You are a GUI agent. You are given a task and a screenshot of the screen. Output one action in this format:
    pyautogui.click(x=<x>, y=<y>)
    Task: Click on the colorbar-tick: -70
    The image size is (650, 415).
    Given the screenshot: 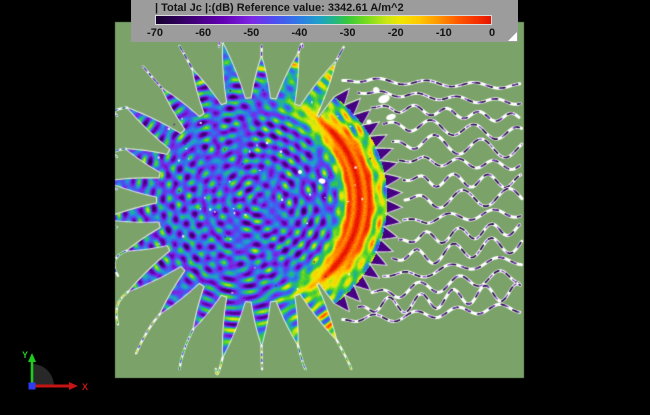 What is the action you would take?
    pyautogui.click(x=155, y=33)
    